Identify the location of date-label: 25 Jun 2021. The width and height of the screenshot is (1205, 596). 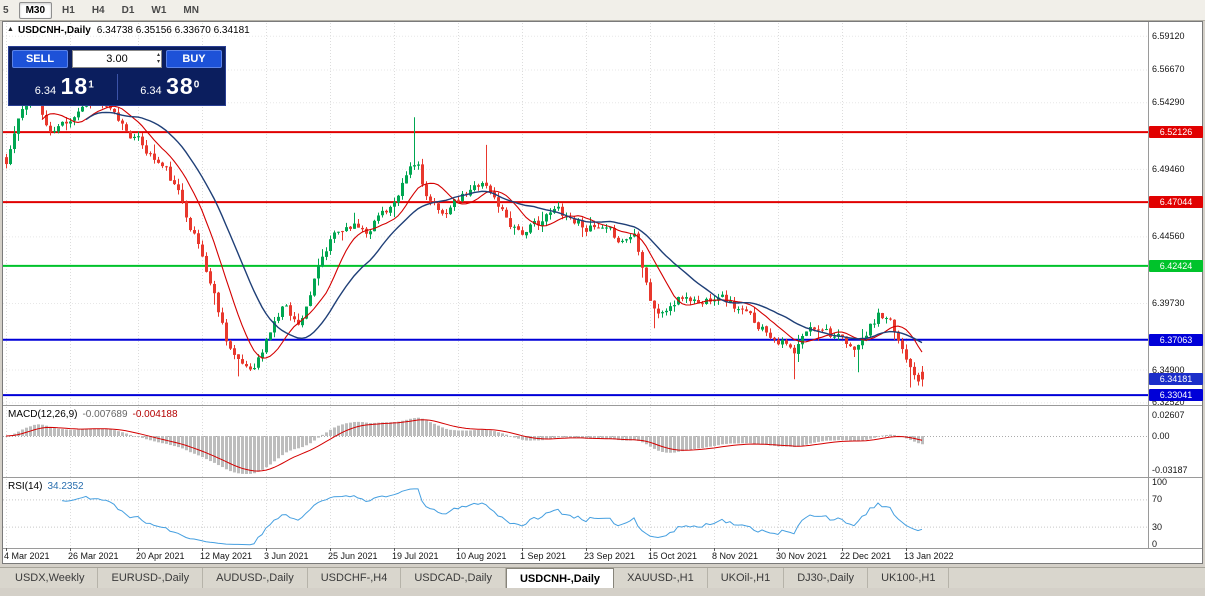
(353, 556).